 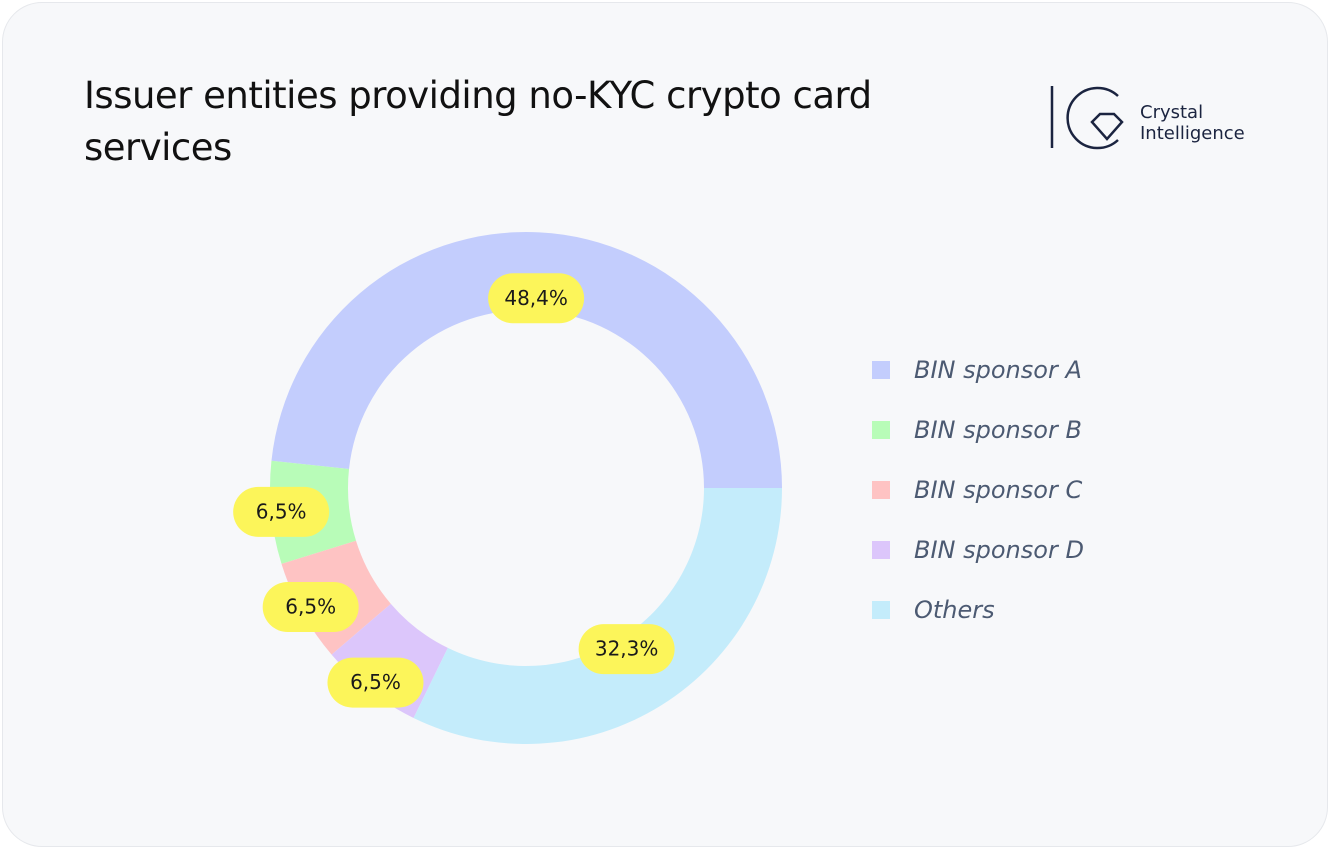 I want to click on label-text: 32,3%, so click(x=627, y=649).